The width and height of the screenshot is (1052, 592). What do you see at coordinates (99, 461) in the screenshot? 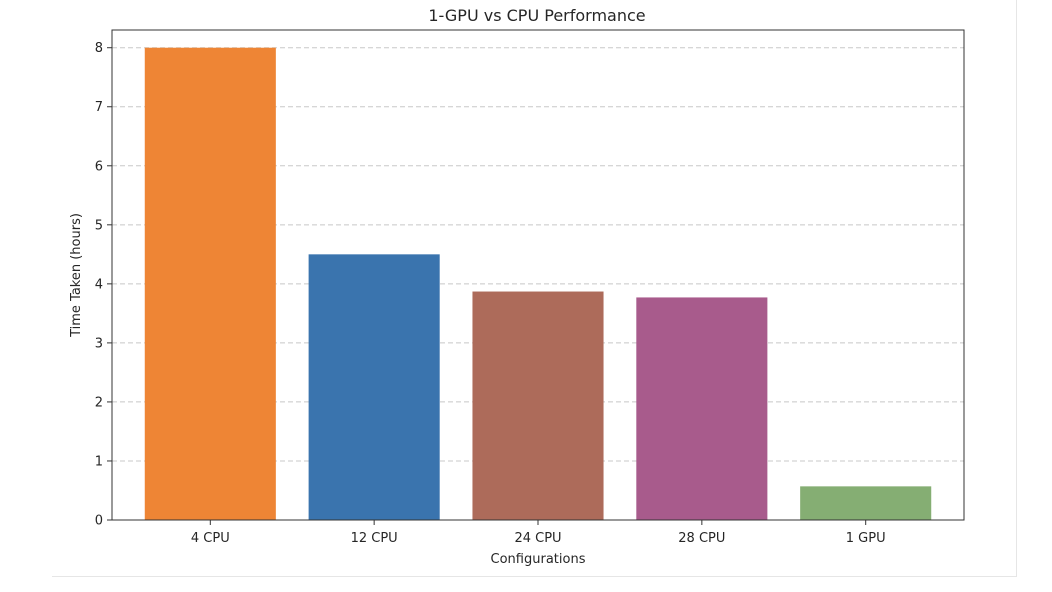
I see `y-tick-label: 1` at bounding box center [99, 461].